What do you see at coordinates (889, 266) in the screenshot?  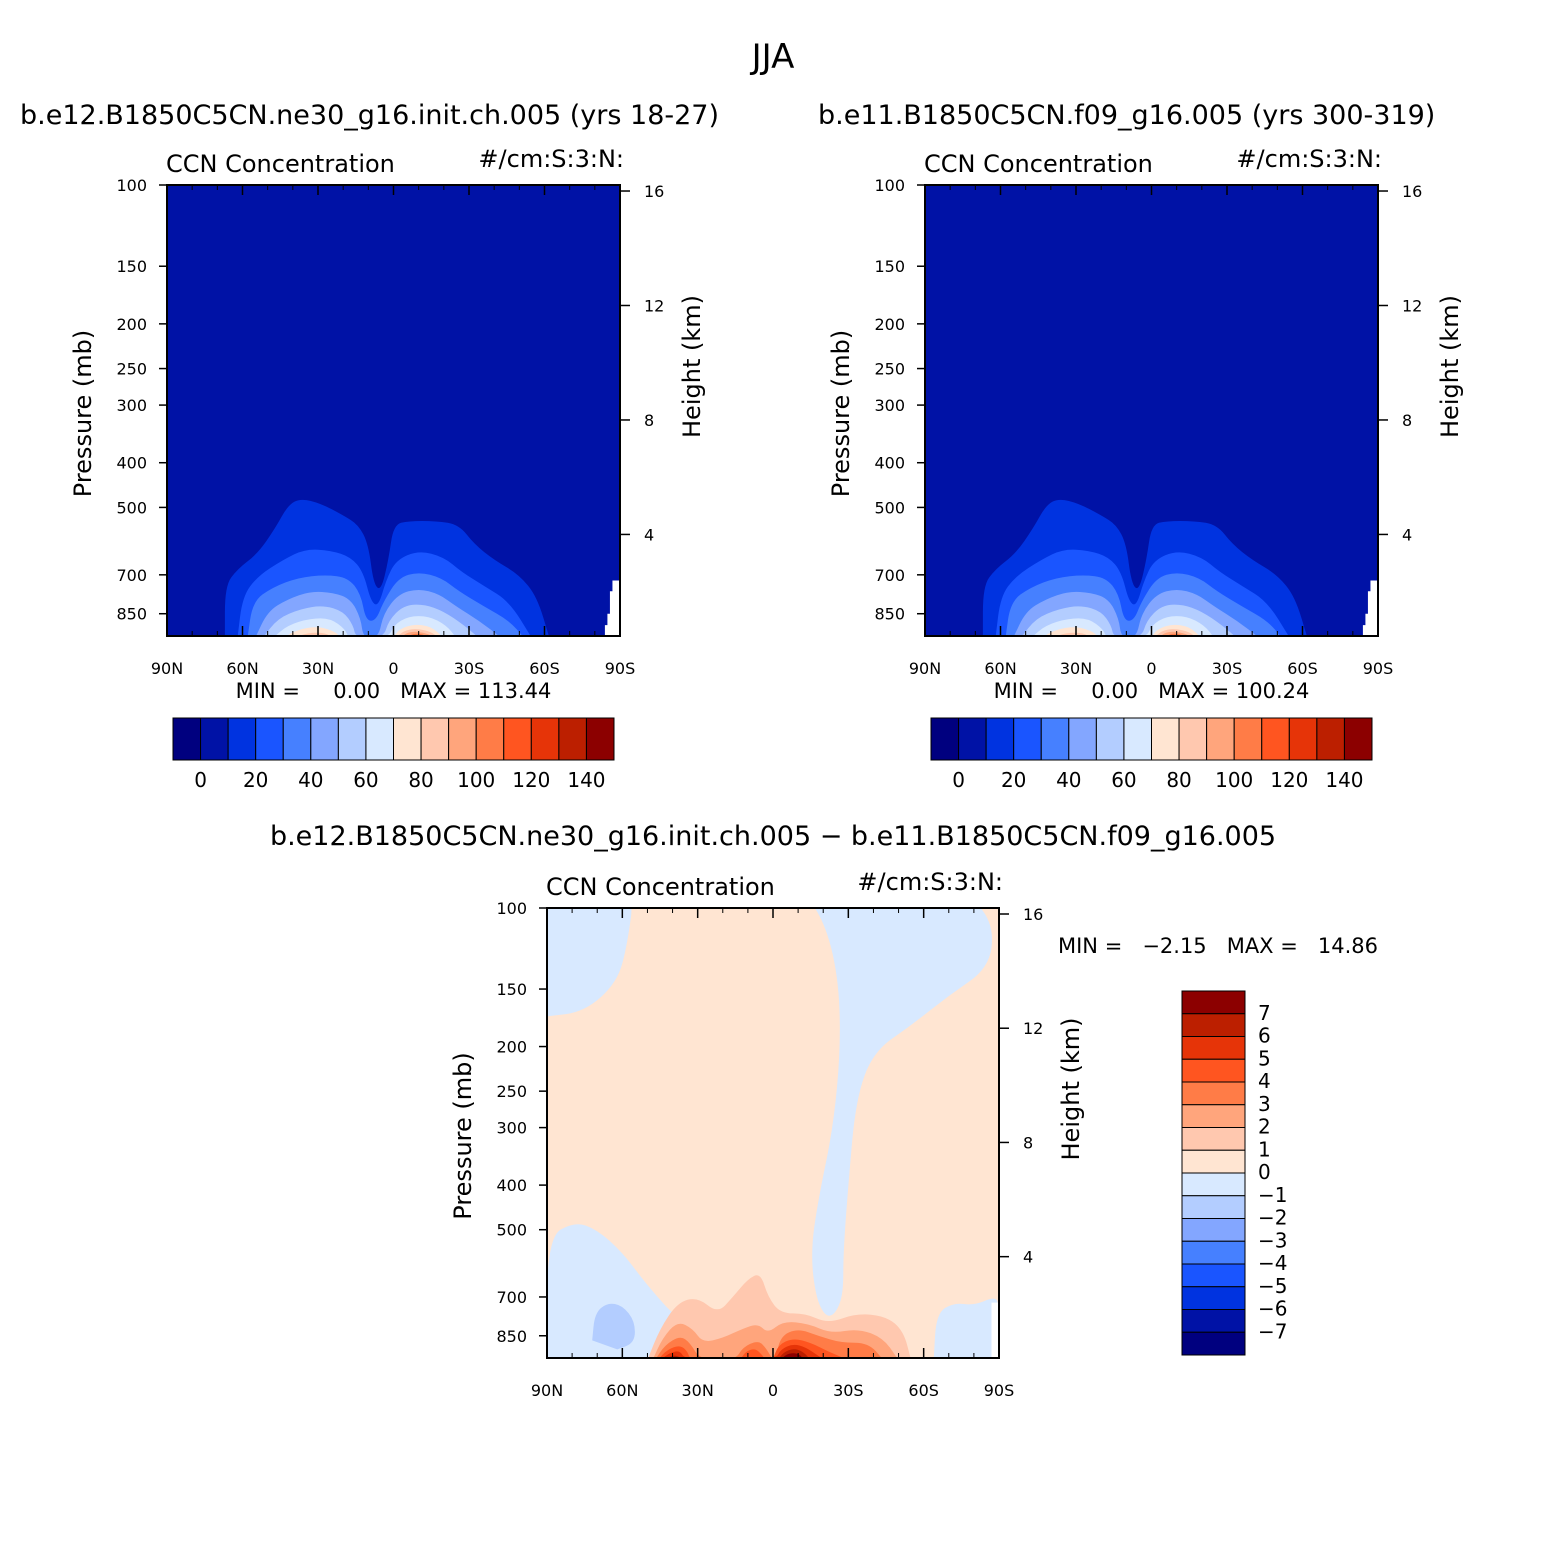 I see `y-tick-label: 150` at bounding box center [889, 266].